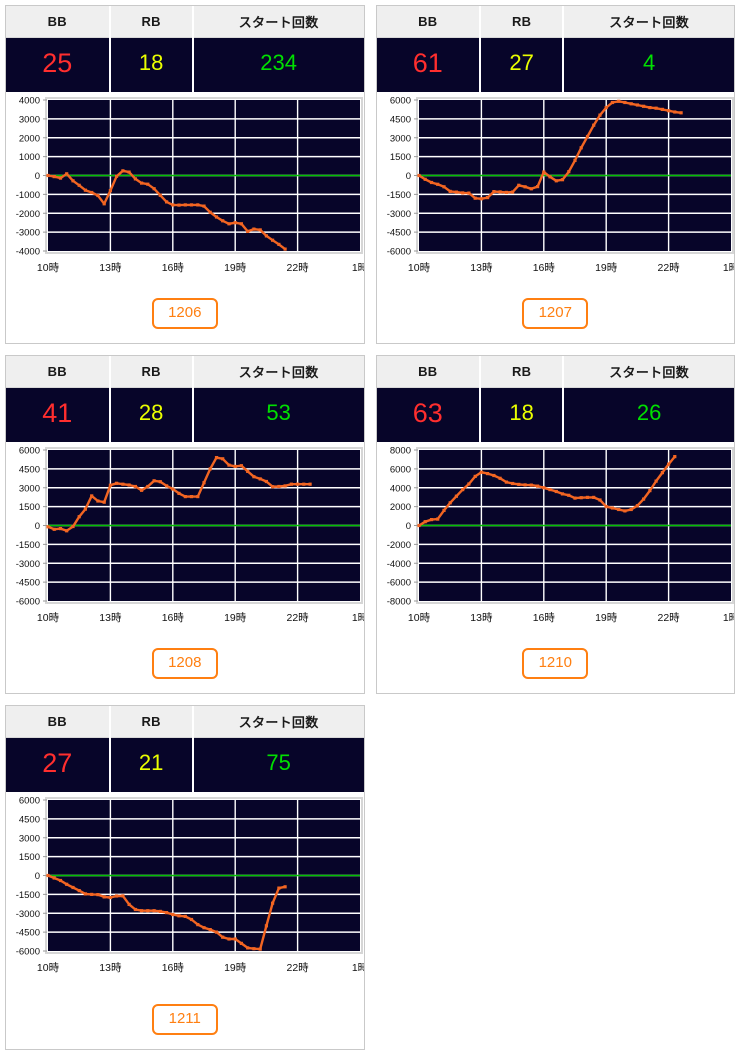  Describe the element at coordinates (185, 764) in the screenshot. I see `stat-value-row: 27 21 75` at that location.